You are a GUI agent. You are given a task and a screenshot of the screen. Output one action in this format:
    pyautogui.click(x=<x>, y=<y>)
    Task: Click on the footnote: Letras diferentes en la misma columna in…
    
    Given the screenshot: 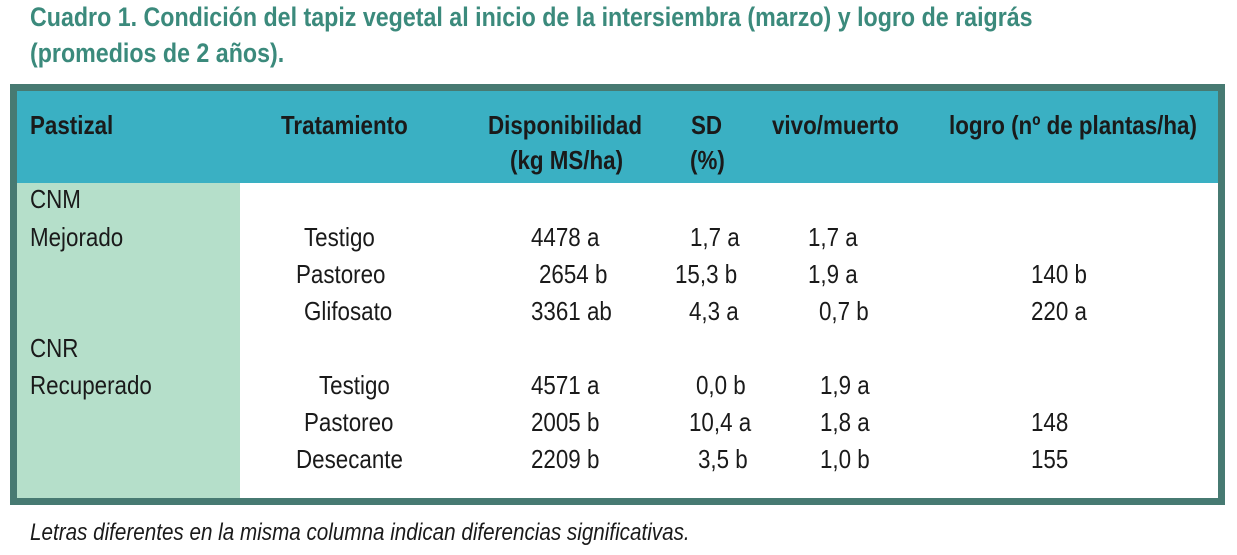 What is the action you would take?
    pyautogui.click(x=360, y=532)
    